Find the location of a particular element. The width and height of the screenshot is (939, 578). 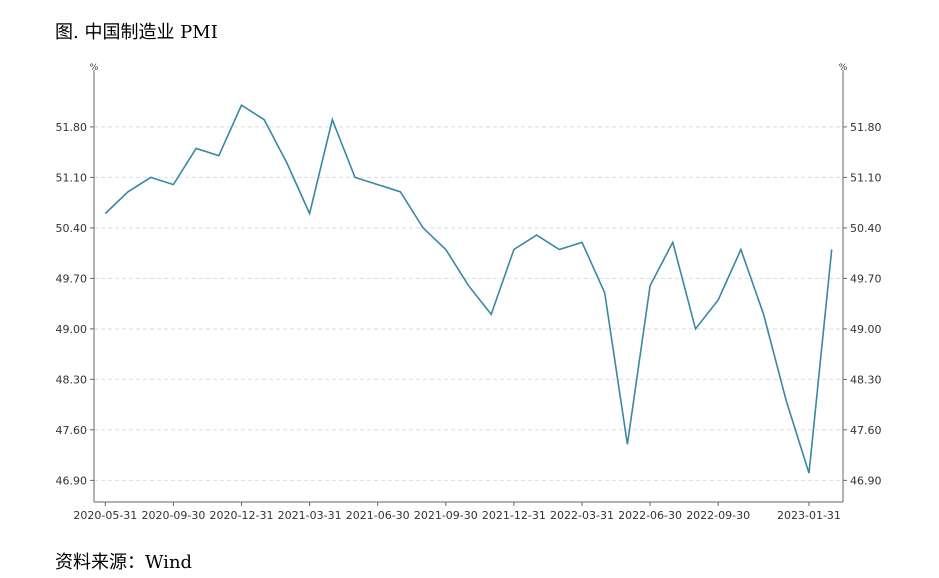

y-tick-label-left: 51.10 is located at coordinates (72, 177).